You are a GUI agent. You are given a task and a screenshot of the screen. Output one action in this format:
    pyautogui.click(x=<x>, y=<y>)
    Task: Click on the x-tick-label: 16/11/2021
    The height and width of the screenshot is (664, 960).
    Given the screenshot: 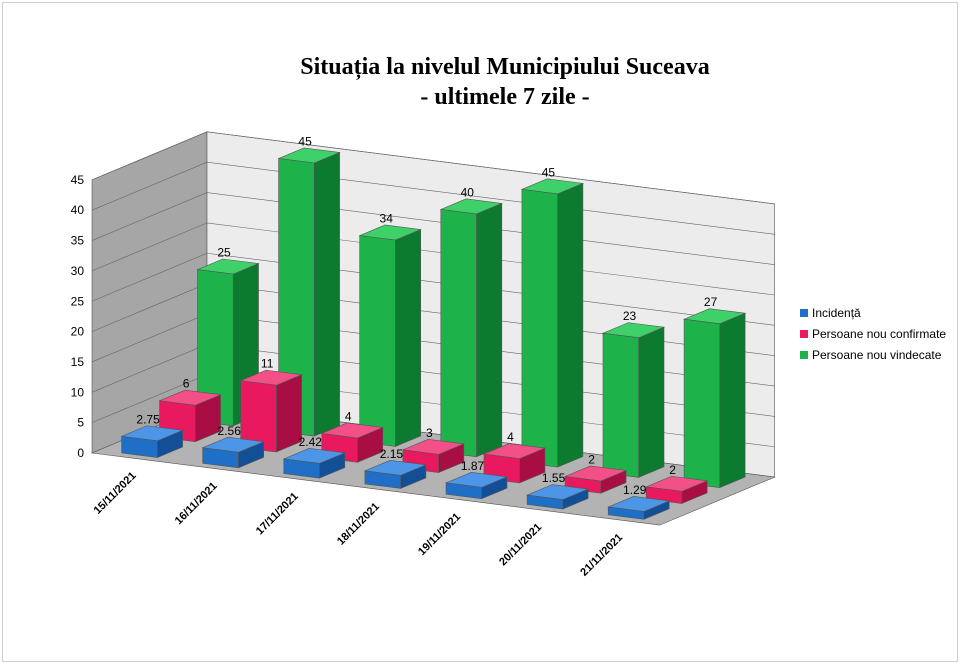 What is the action you would take?
    pyautogui.click(x=196, y=503)
    